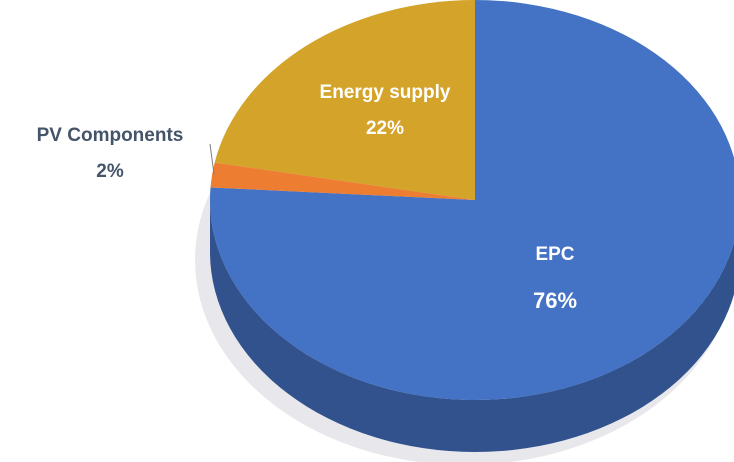  I want to click on slice, so click(342, 181).